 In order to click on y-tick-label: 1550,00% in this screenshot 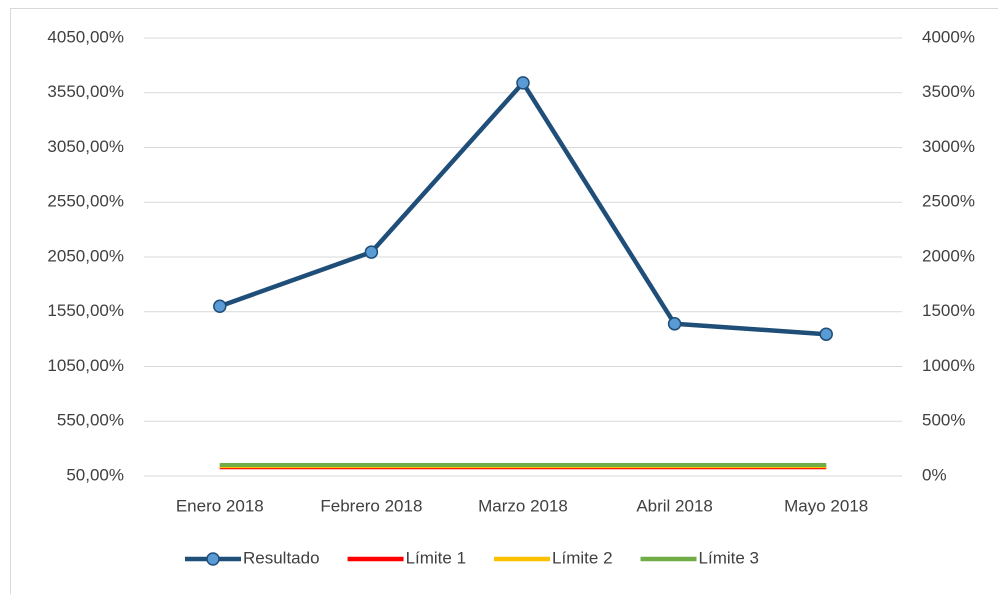, I will do `click(85, 310)`.